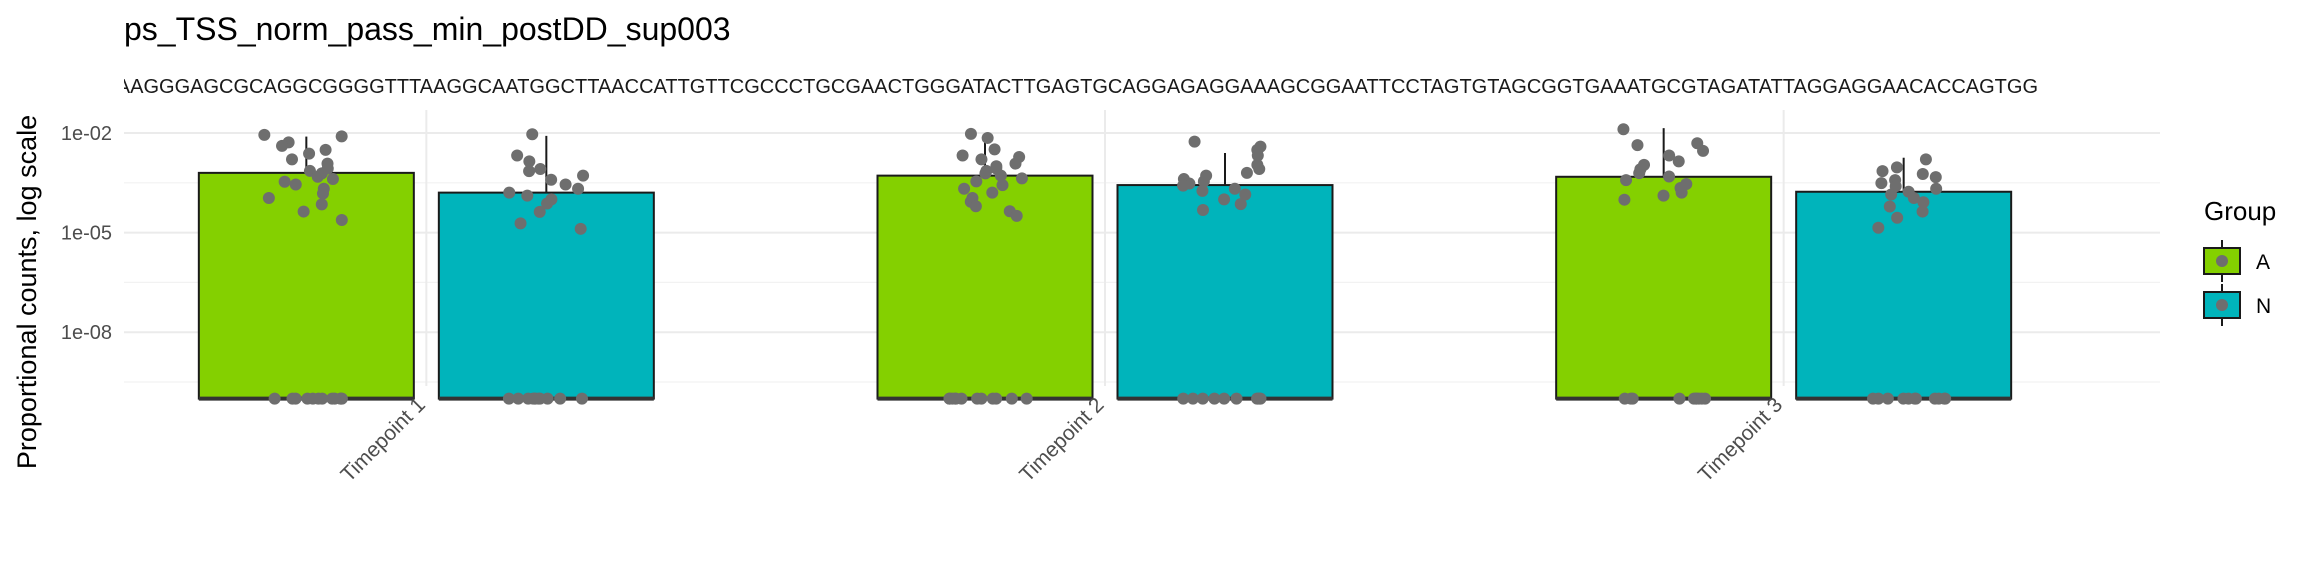 The width and height of the screenshot is (2304, 576). I want to click on y-axis-ticks: 1e-02 1e-05 1e-08, so click(86, 233).